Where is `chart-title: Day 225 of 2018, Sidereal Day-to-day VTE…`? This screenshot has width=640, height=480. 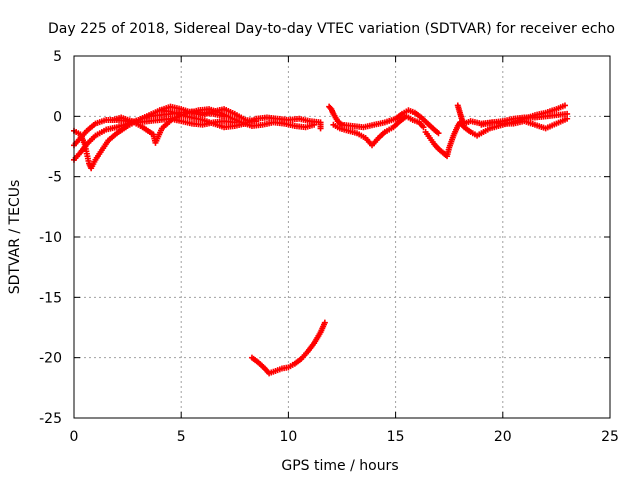
chart-title: Day 225 of 2018, Sidereal Day-to-day VTE… is located at coordinates (331, 29).